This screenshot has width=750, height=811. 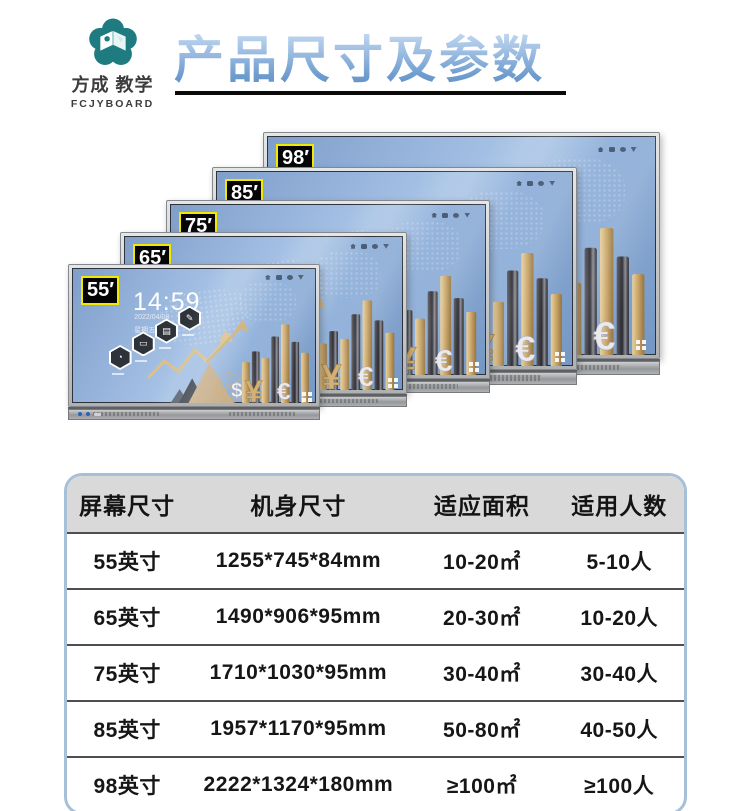 I want to click on table-cell: 1255*745*84mm, so click(x=298, y=560).